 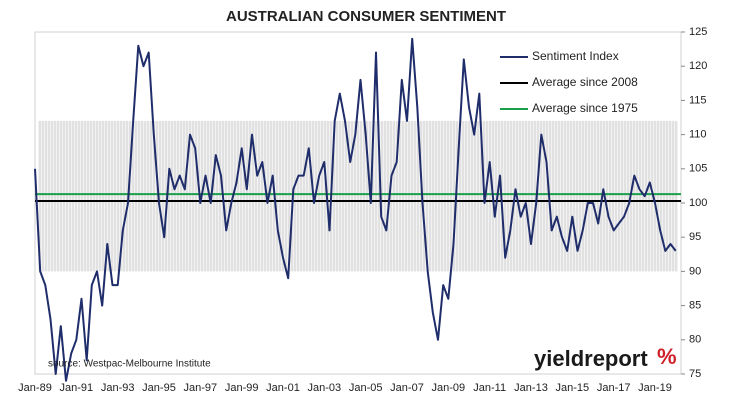 I want to click on x-tick-label: Jan-11, so click(x=489, y=388).